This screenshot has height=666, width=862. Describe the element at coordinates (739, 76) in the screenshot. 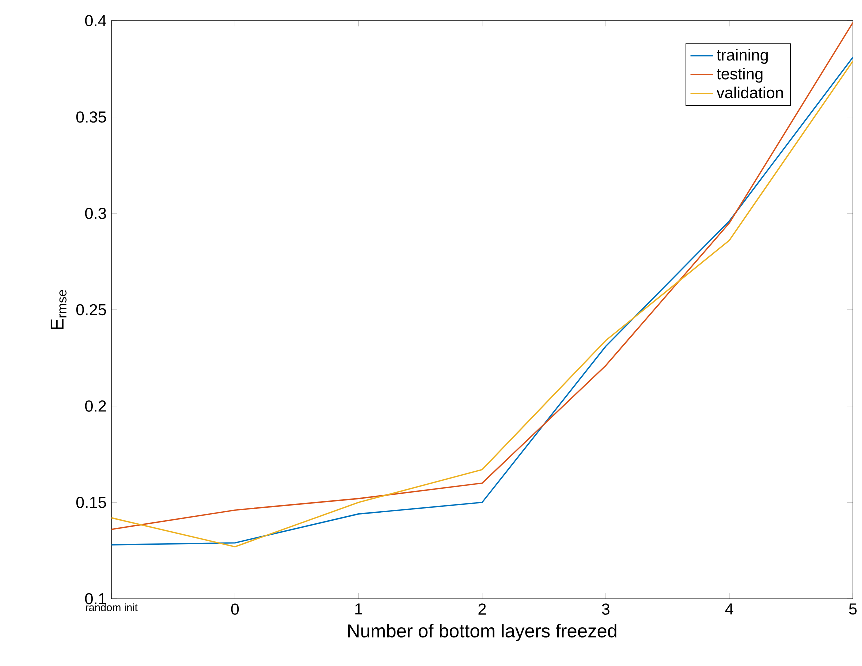

I see `legend-label: testing` at that location.